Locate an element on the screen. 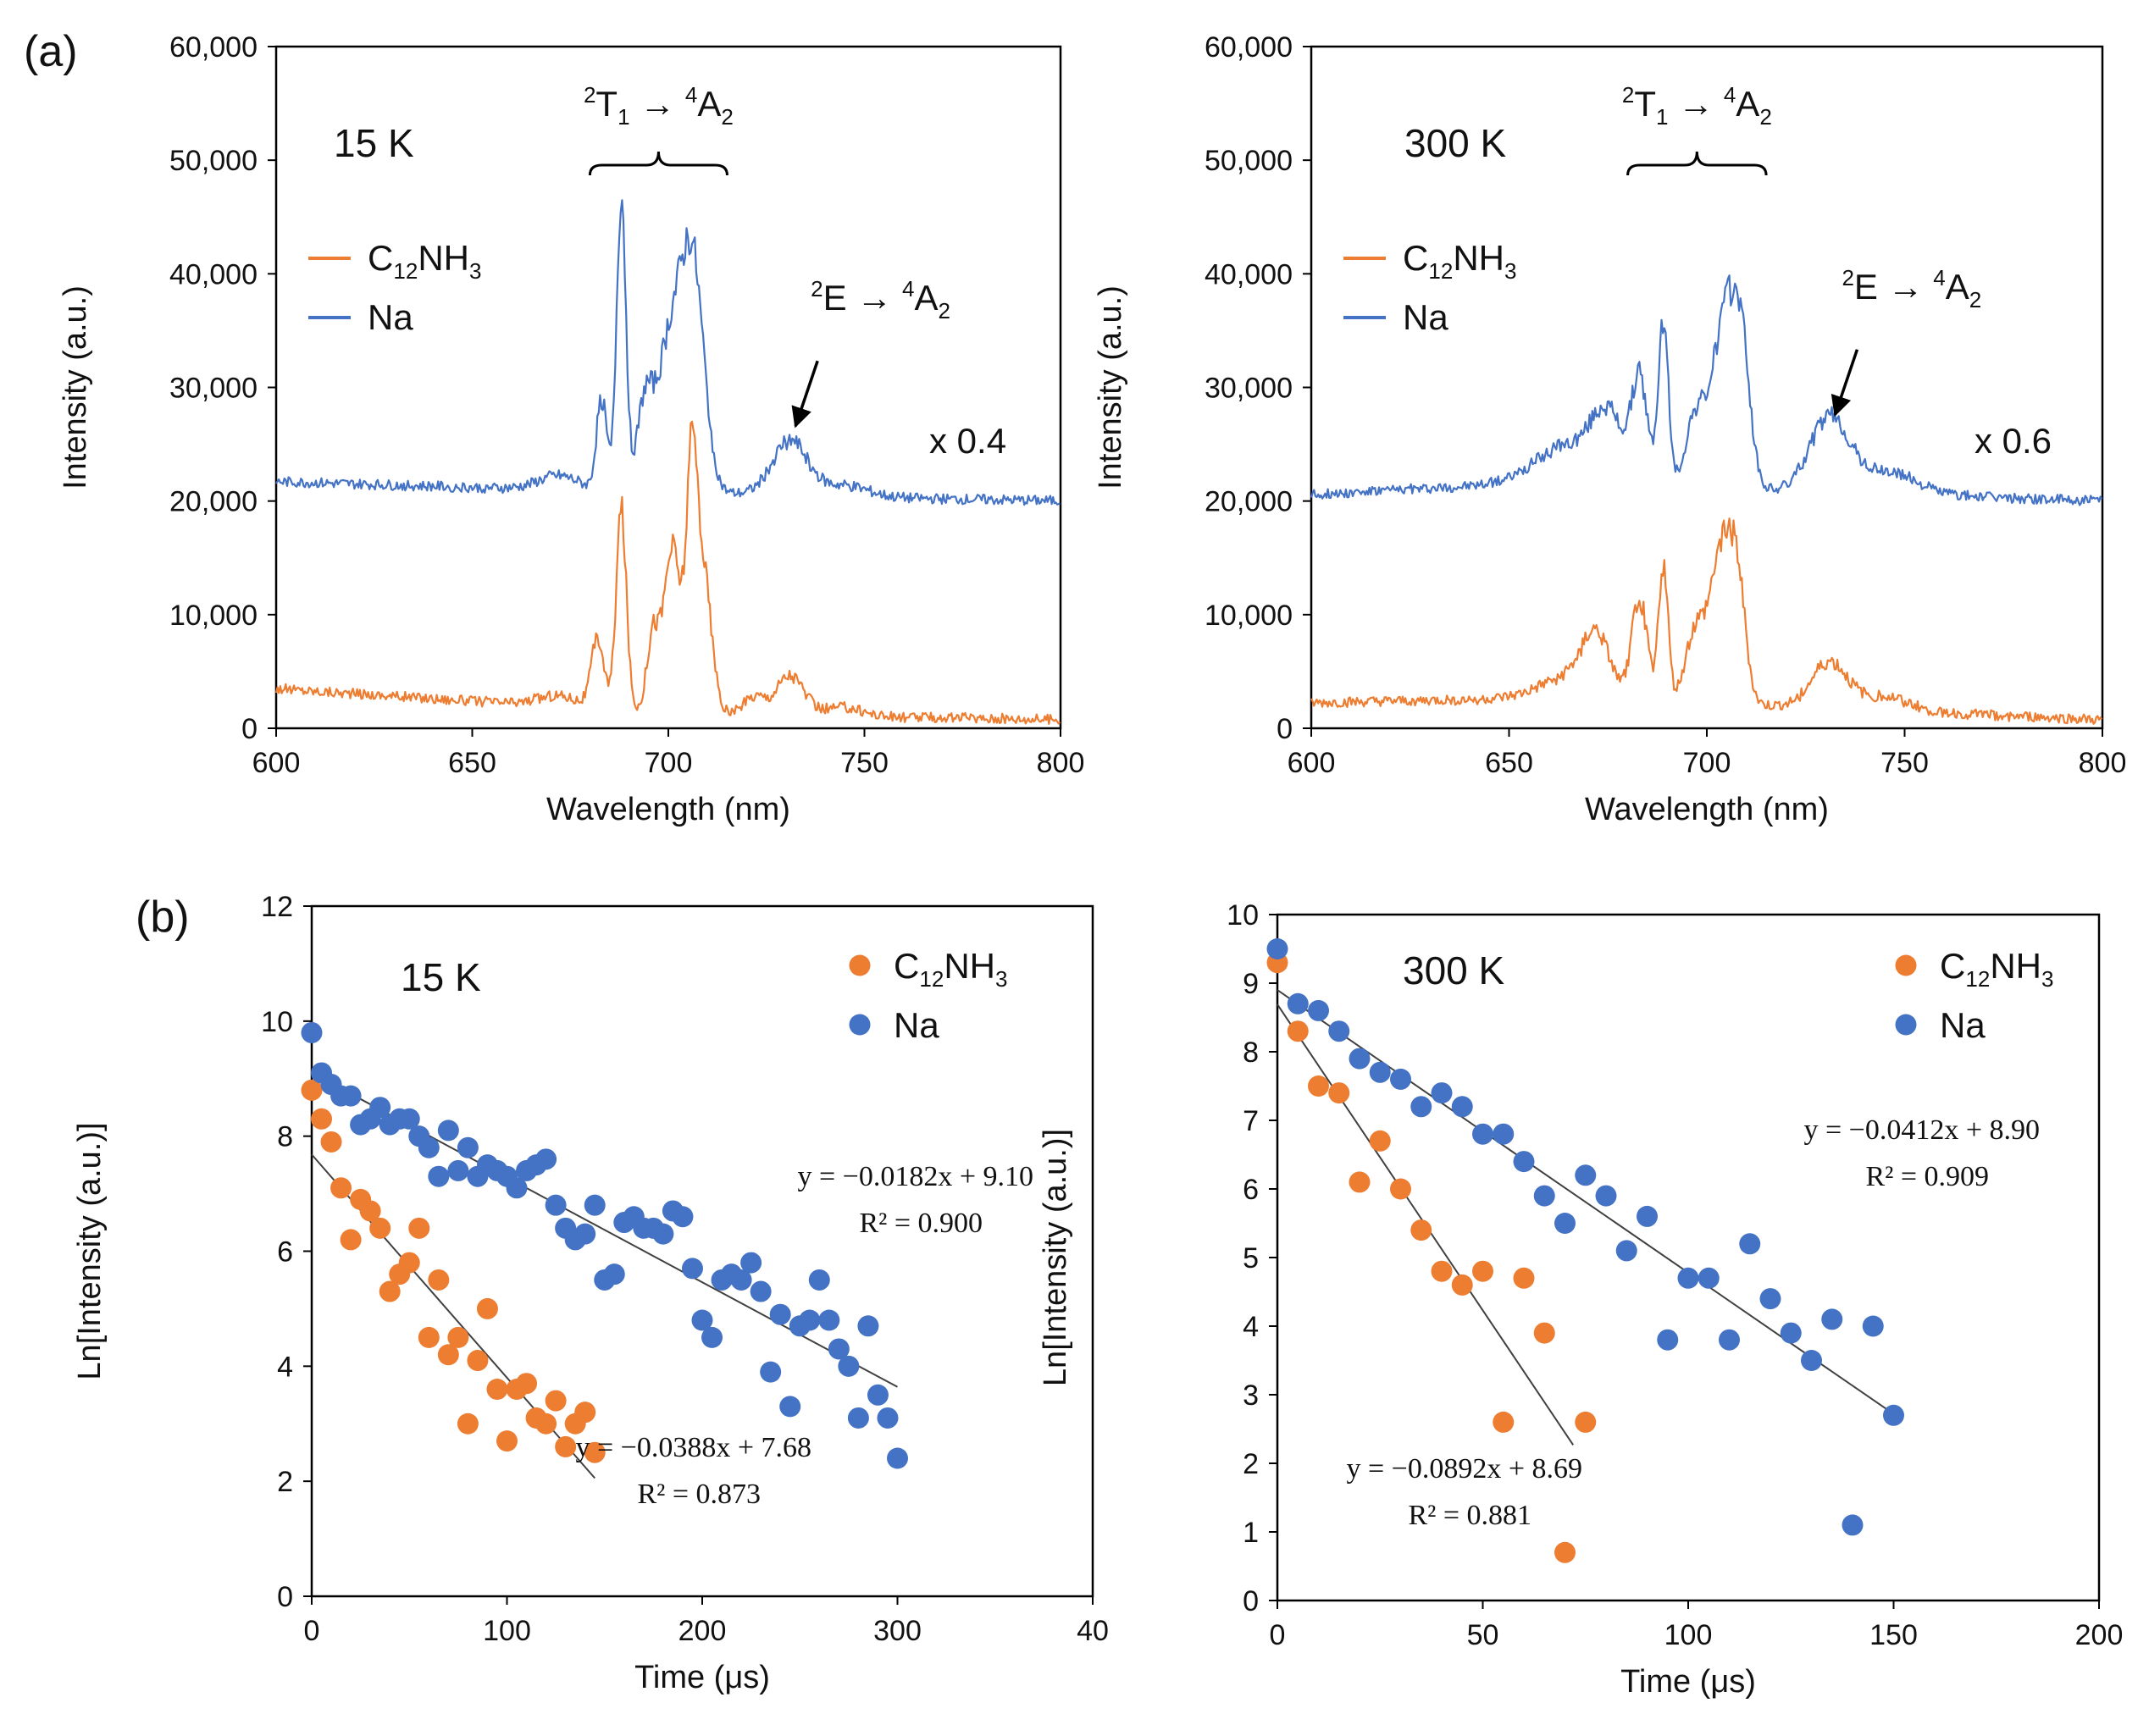  chart-a-right-xtick-label: 750 is located at coordinates (1904, 763).